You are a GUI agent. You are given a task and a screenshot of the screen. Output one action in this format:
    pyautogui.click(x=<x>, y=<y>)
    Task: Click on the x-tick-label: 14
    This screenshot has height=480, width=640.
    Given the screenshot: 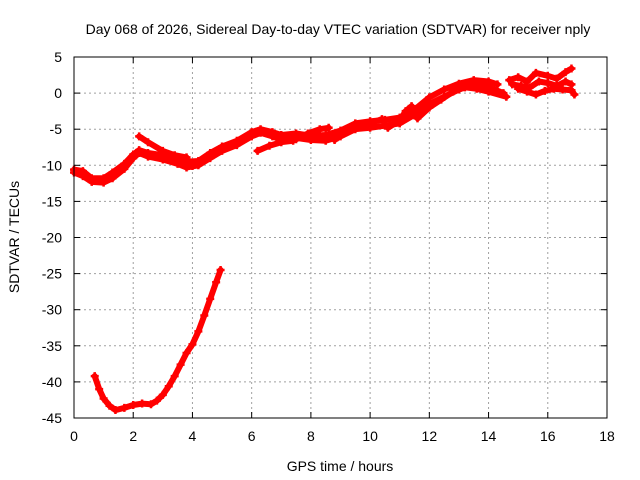 What is the action you would take?
    pyautogui.click(x=489, y=436)
    